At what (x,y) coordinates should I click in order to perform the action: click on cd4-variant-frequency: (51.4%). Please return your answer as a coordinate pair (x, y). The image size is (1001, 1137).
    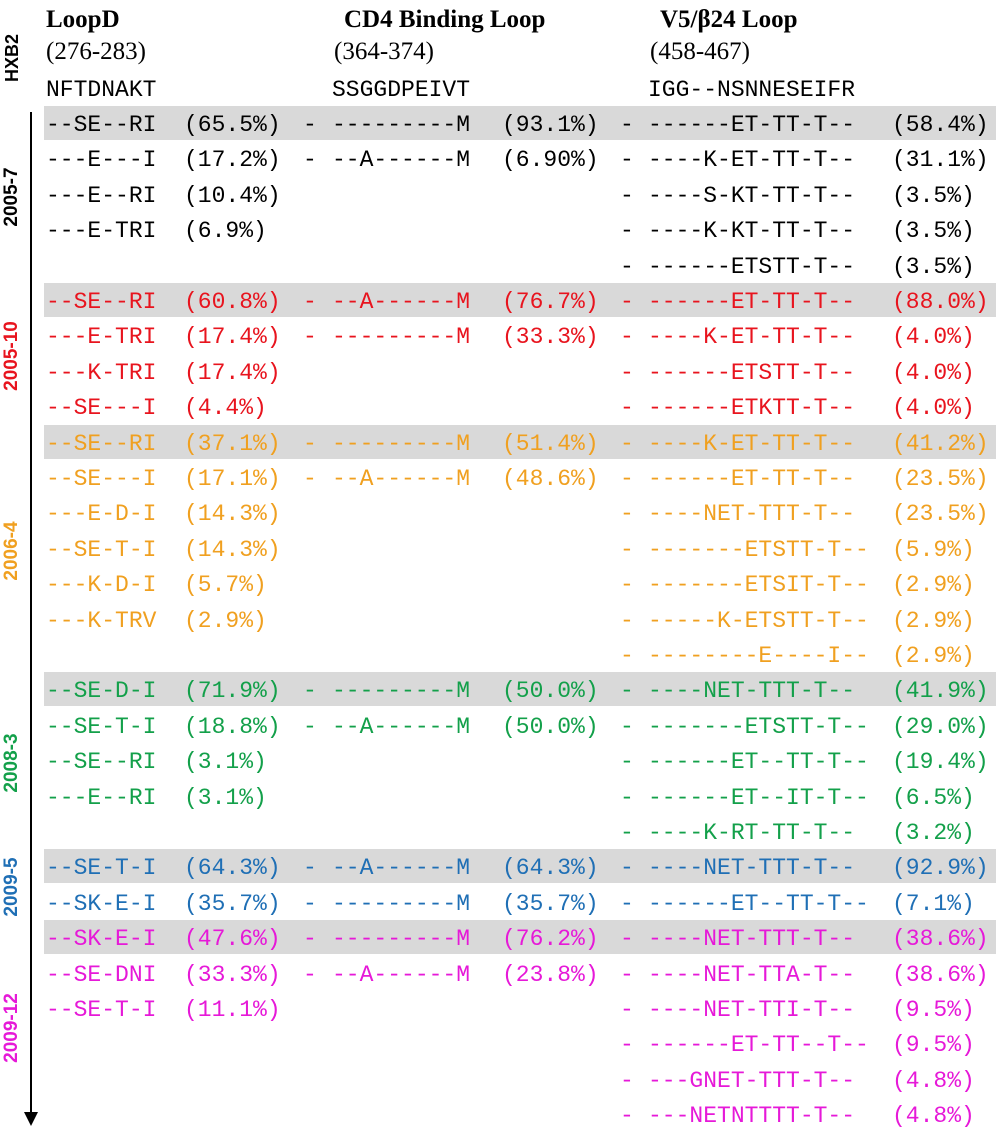
    Looking at the image, I should click on (550, 443).